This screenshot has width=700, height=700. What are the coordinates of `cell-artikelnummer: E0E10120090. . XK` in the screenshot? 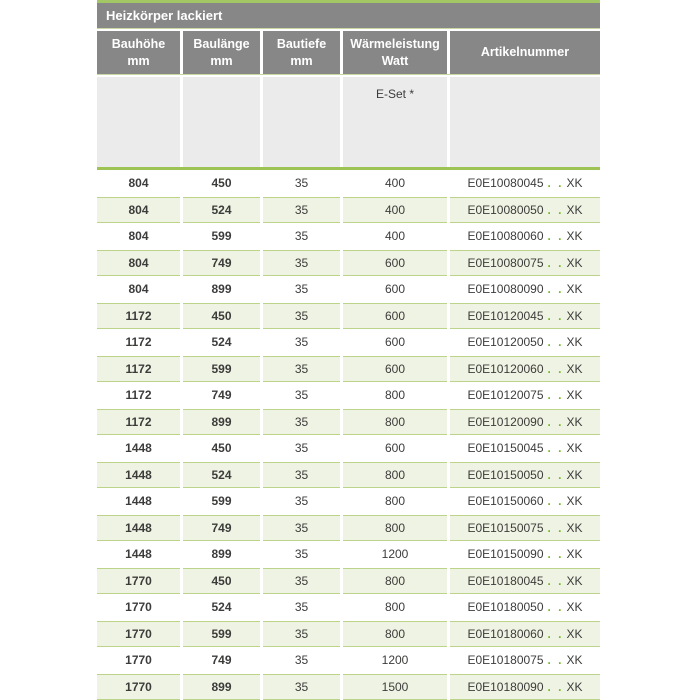 It's located at (525, 421).